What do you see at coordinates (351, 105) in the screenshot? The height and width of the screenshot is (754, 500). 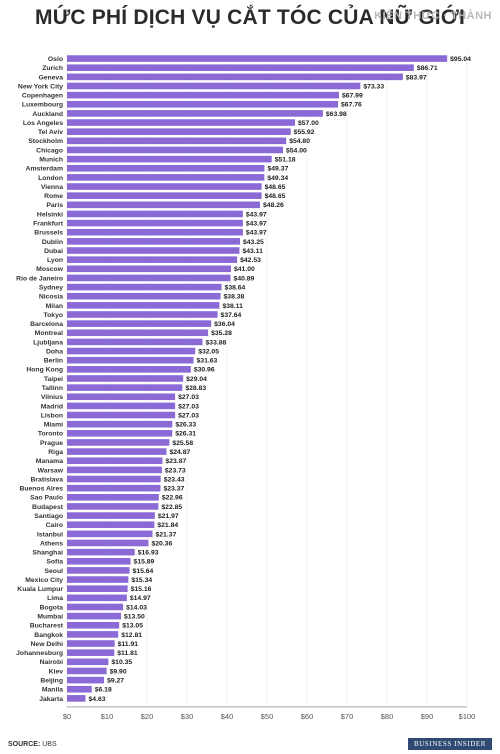 I see `data-label: $67.76` at bounding box center [351, 105].